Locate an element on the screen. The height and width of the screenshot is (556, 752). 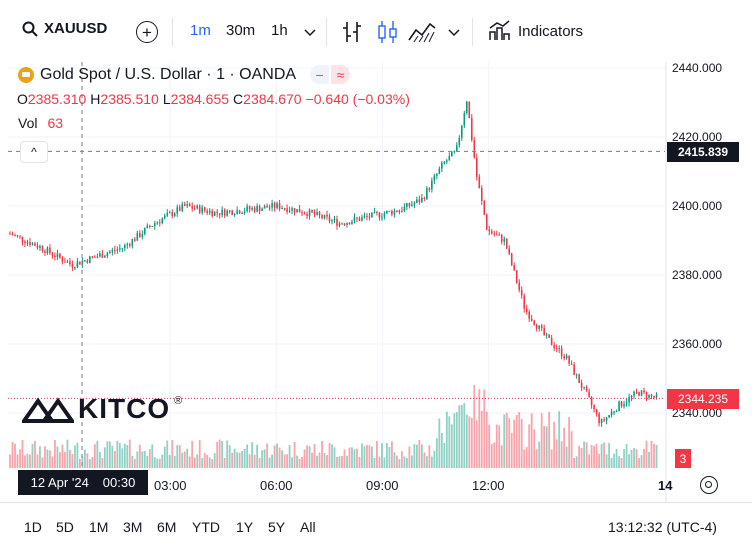
wave-icon: ≈ is located at coordinates (341, 74).